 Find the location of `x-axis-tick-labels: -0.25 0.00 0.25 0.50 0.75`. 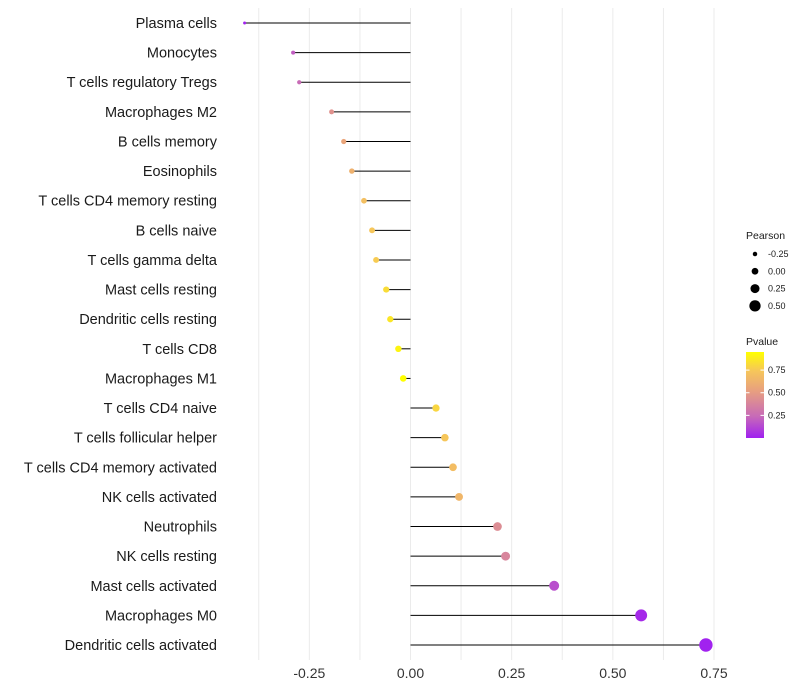

x-axis-tick-labels: -0.25 0.00 0.25 0.50 0.75 is located at coordinates (510, 673).